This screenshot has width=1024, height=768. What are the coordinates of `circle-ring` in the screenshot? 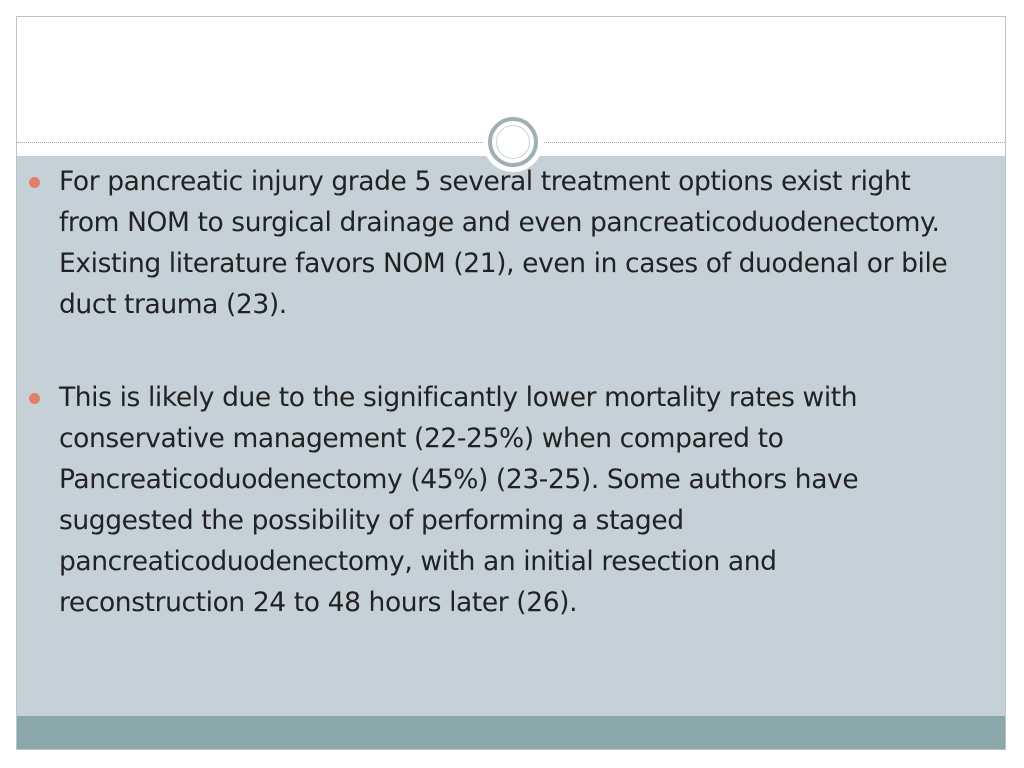 It's located at (513, 142).